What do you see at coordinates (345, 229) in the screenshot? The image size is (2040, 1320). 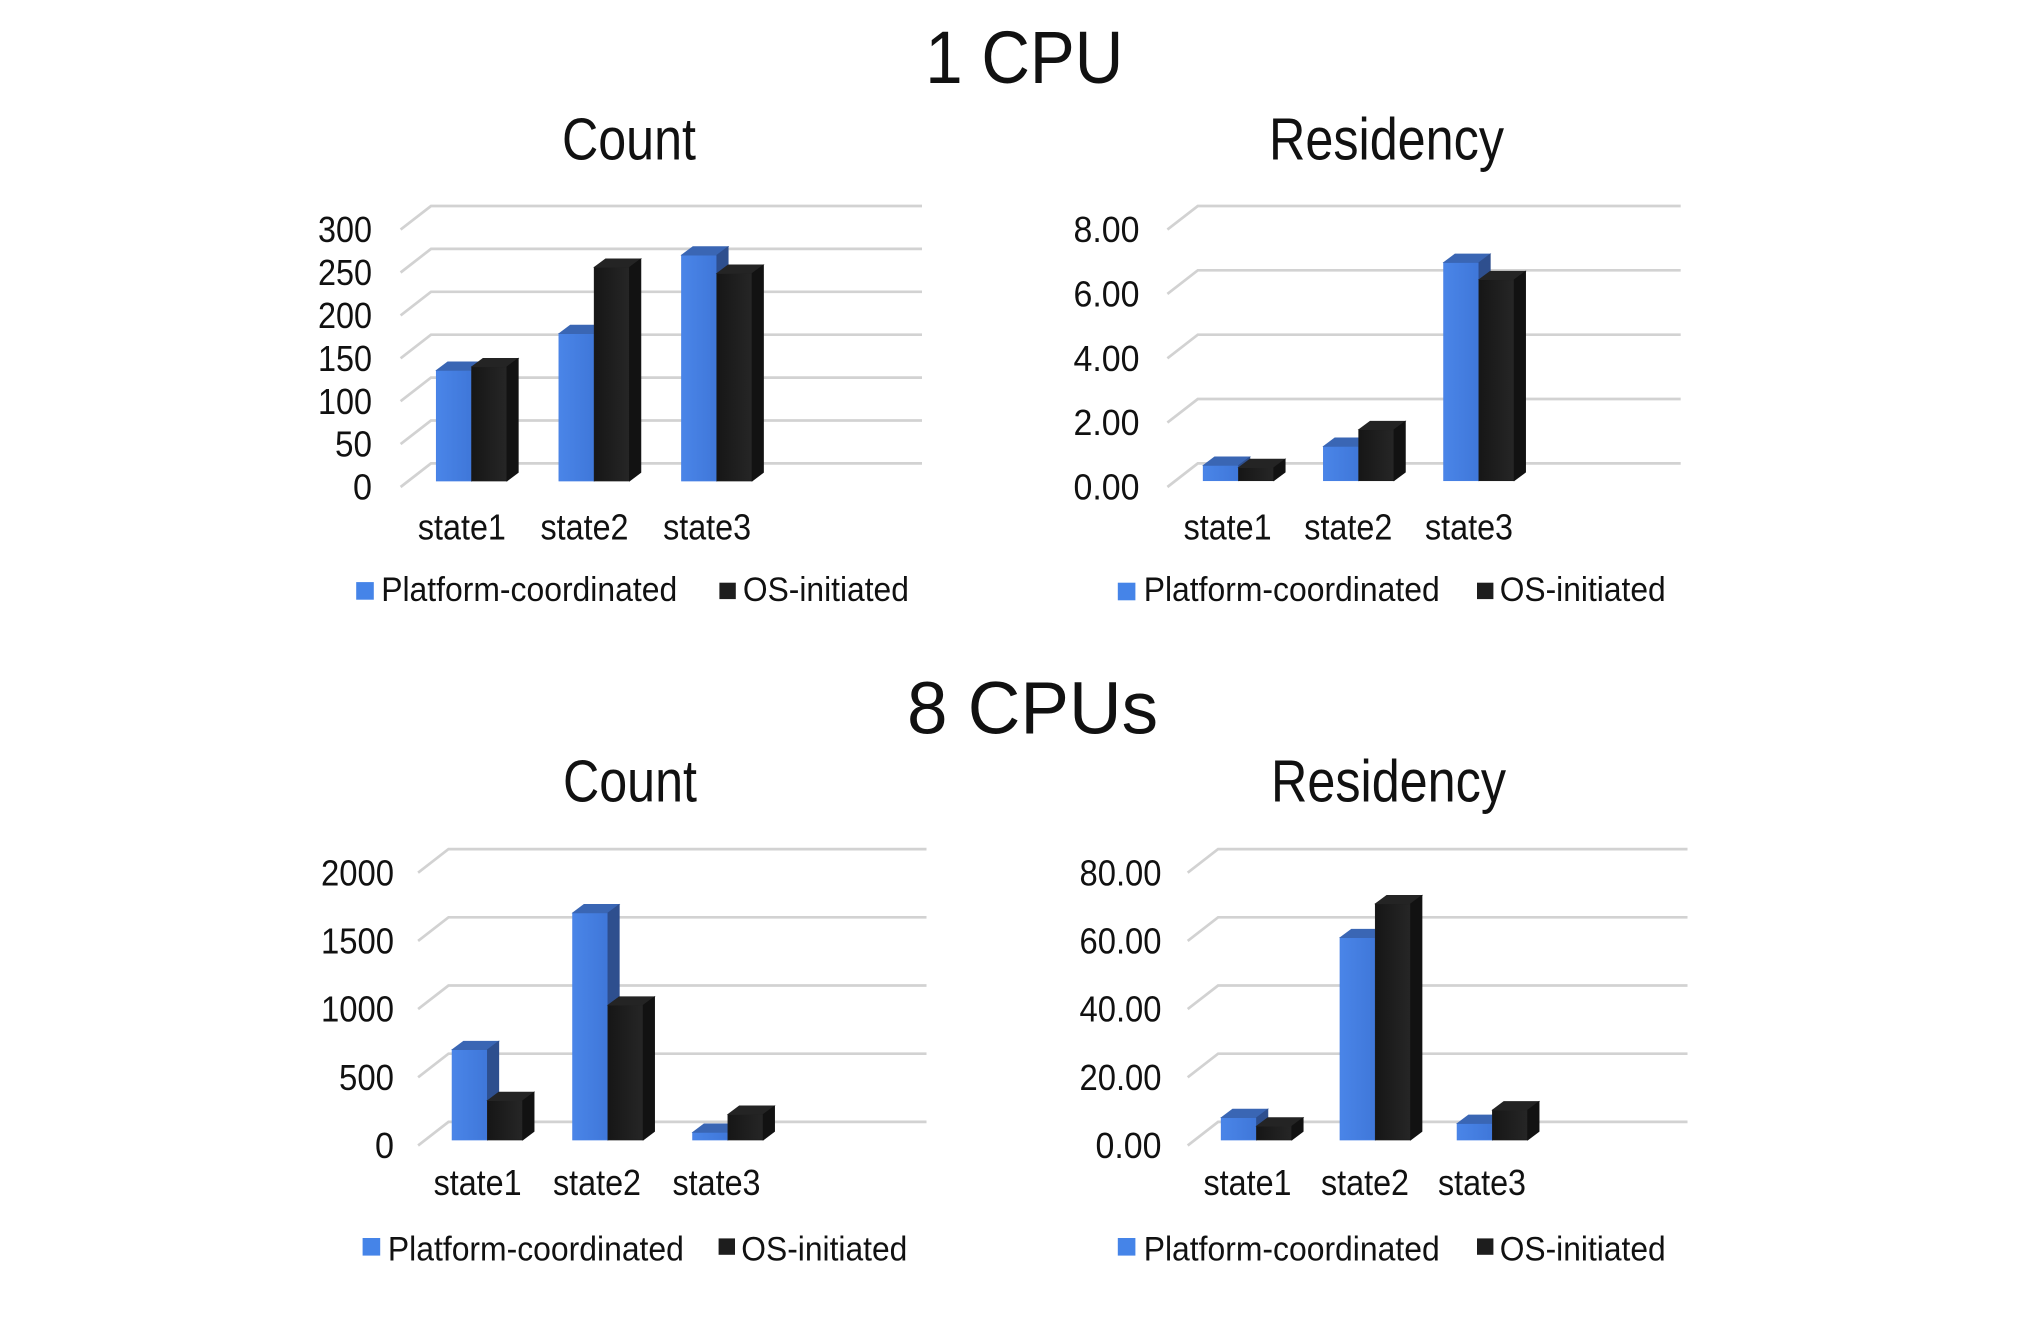 I see `svg-text: 300` at bounding box center [345, 229].